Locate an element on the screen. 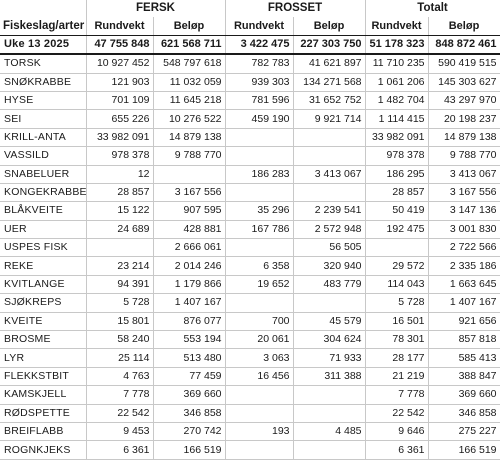 This screenshot has width=500, height=460. cell-totalt-belop: 275 227 is located at coordinates (464, 432).